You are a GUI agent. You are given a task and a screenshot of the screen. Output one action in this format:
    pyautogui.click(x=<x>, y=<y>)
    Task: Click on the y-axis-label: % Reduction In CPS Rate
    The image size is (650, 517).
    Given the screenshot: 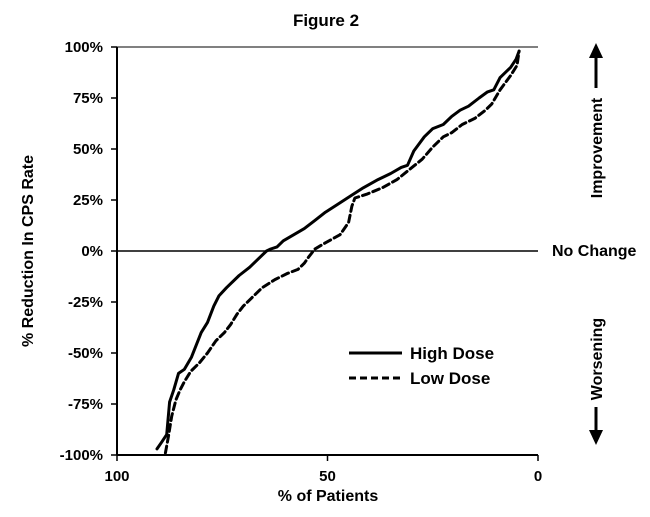 What is the action you would take?
    pyautogui.click(x=28, y=251)
    